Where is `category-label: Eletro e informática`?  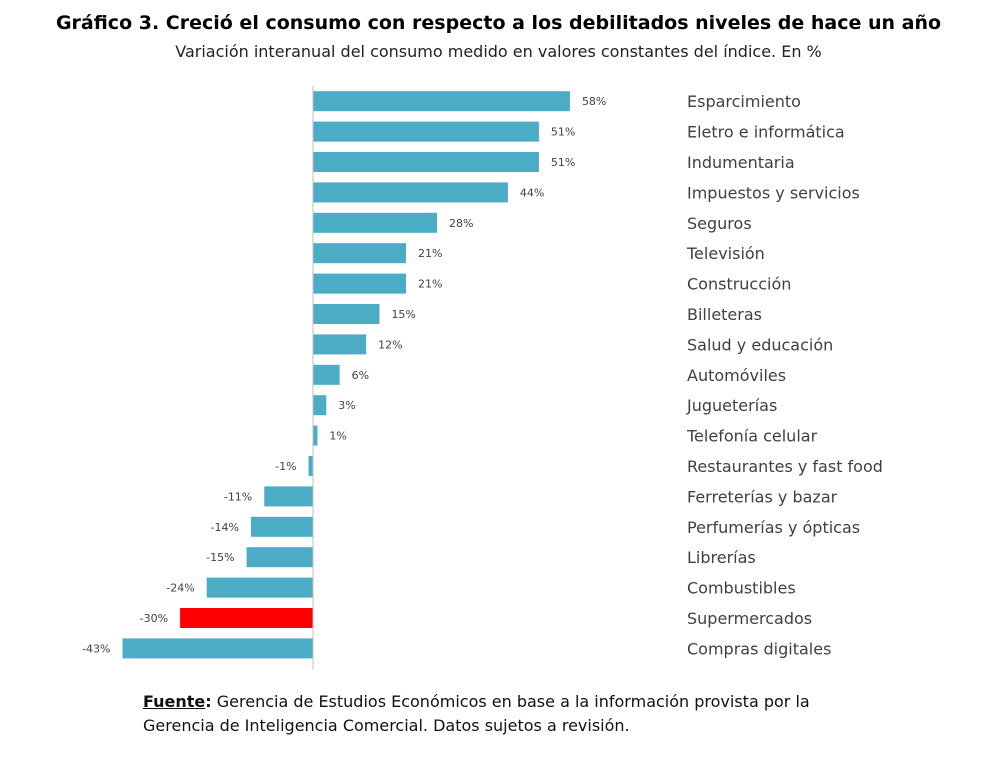
category-label: Eletro e informática is located at coordinates (766, 132).